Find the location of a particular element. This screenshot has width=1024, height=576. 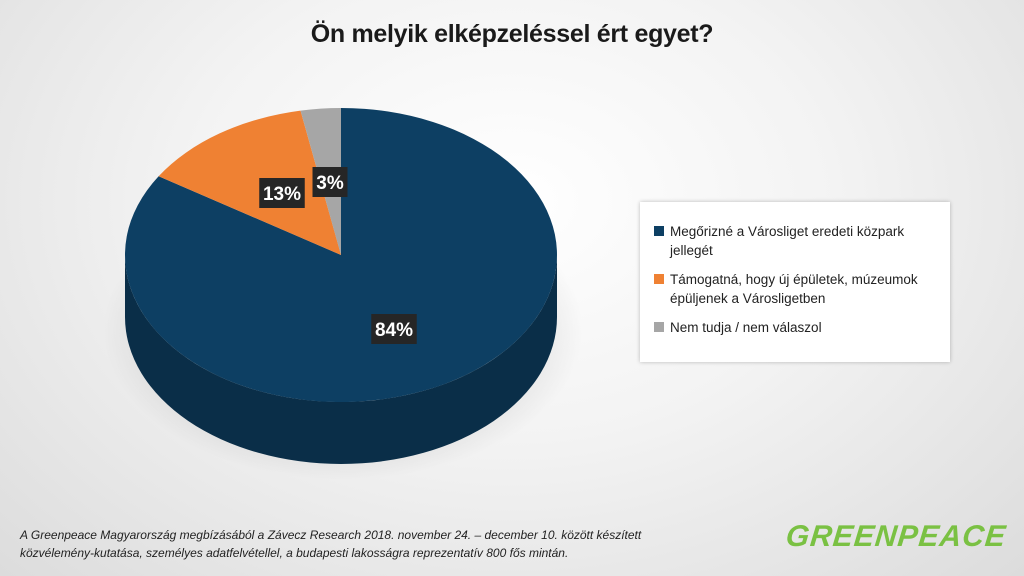

svg-text: 3% is located at coordinates (330, 183).